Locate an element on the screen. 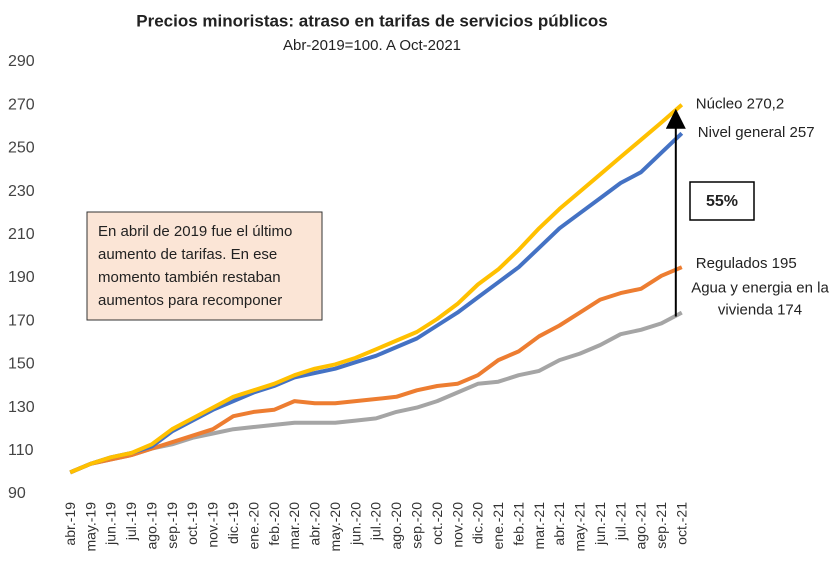 Image resolution: width=832 pixels, height=569 pixels. x-tick-label: jun.-20 is located at coordinates (355, 524).